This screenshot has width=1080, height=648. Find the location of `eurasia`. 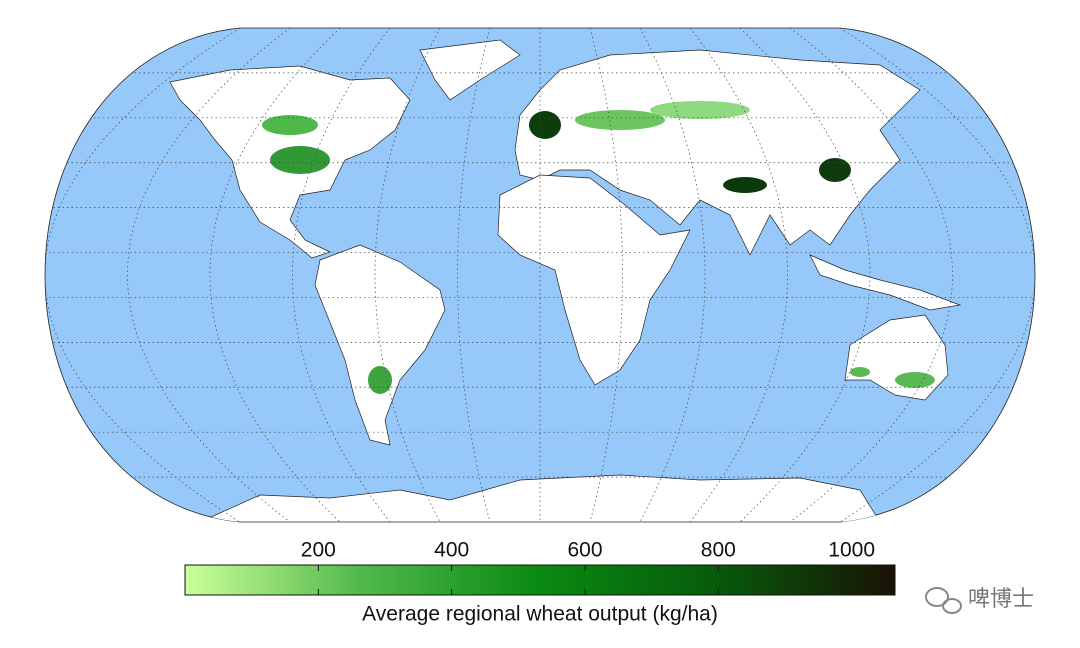

eurasia is located at coordinates (717, 152).